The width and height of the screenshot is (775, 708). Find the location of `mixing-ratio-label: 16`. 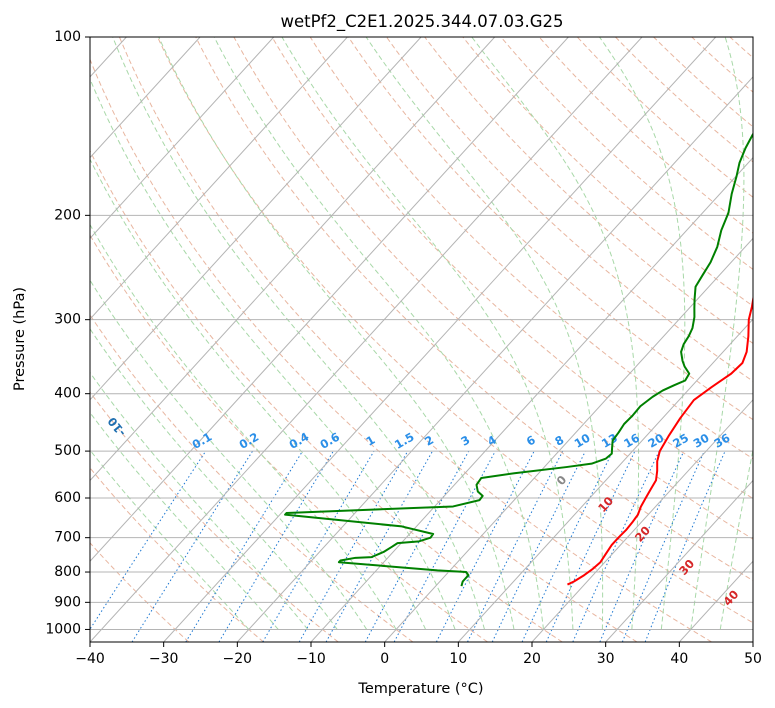

mixing-ratio-label: 16 is located at coordinates (631, 441).